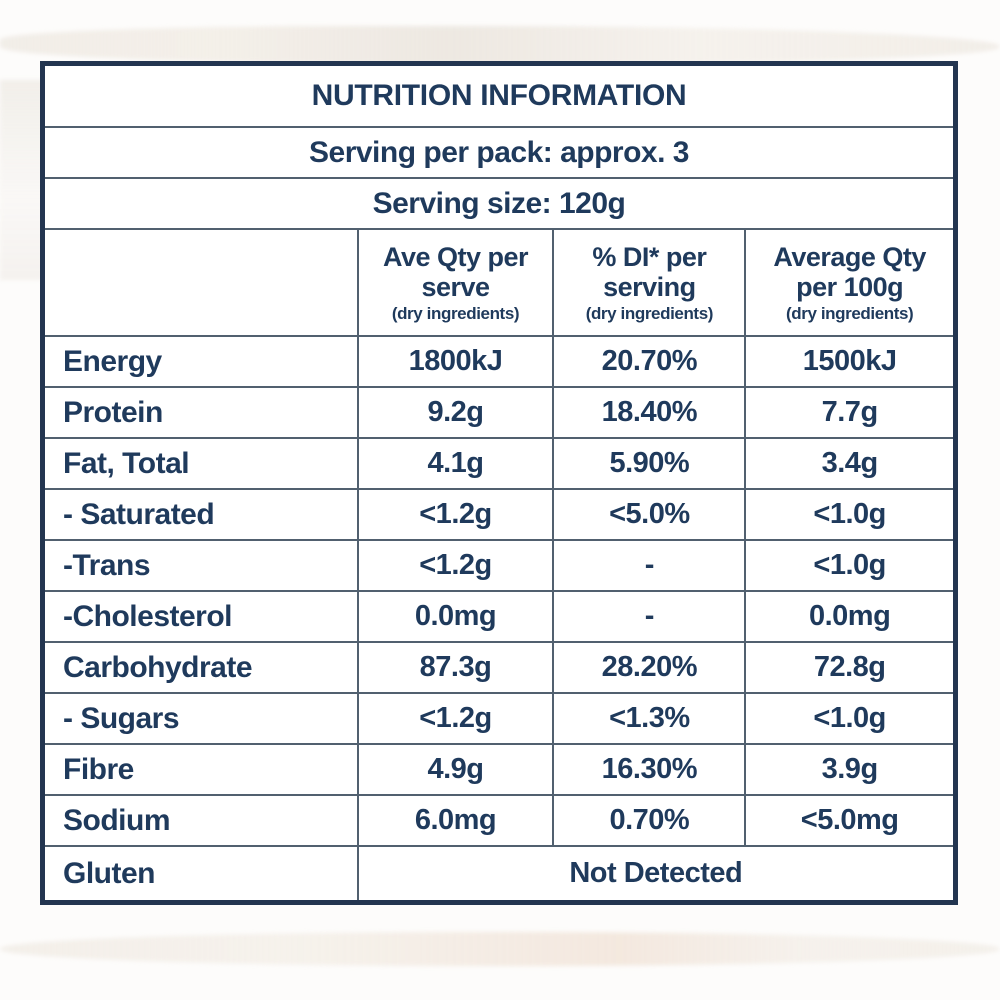  Describe the element at coordinates (455, 272) in the screenshot. I see `column-header-label: Ave Qty per serve` at that location.